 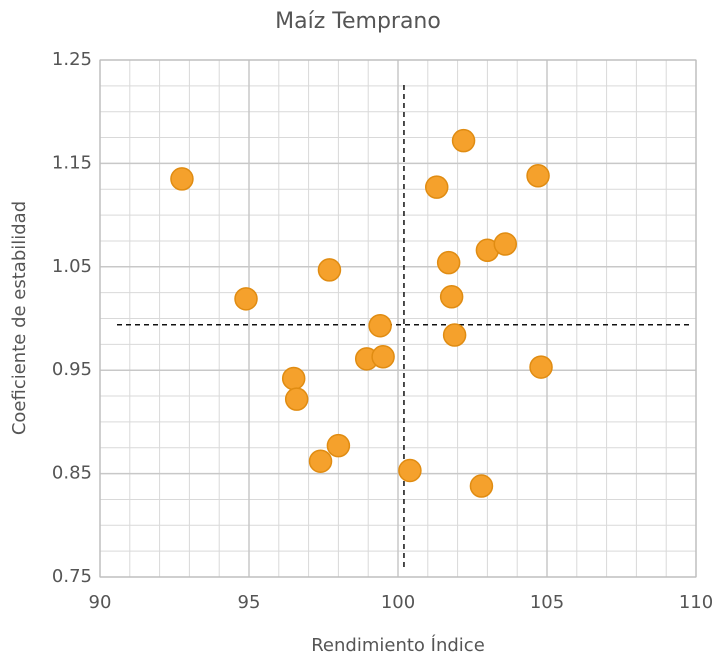 I want to click on x-tick-label: 105, so click(x=547, y=602).